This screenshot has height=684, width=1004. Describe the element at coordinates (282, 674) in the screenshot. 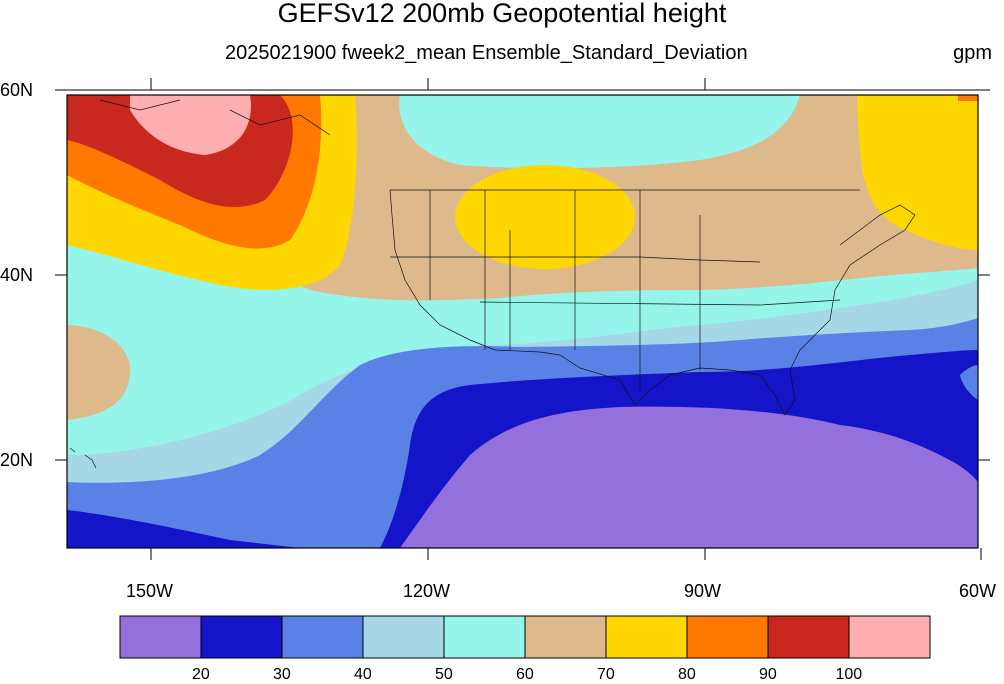

I see `colorbar-label: 30` at that location.